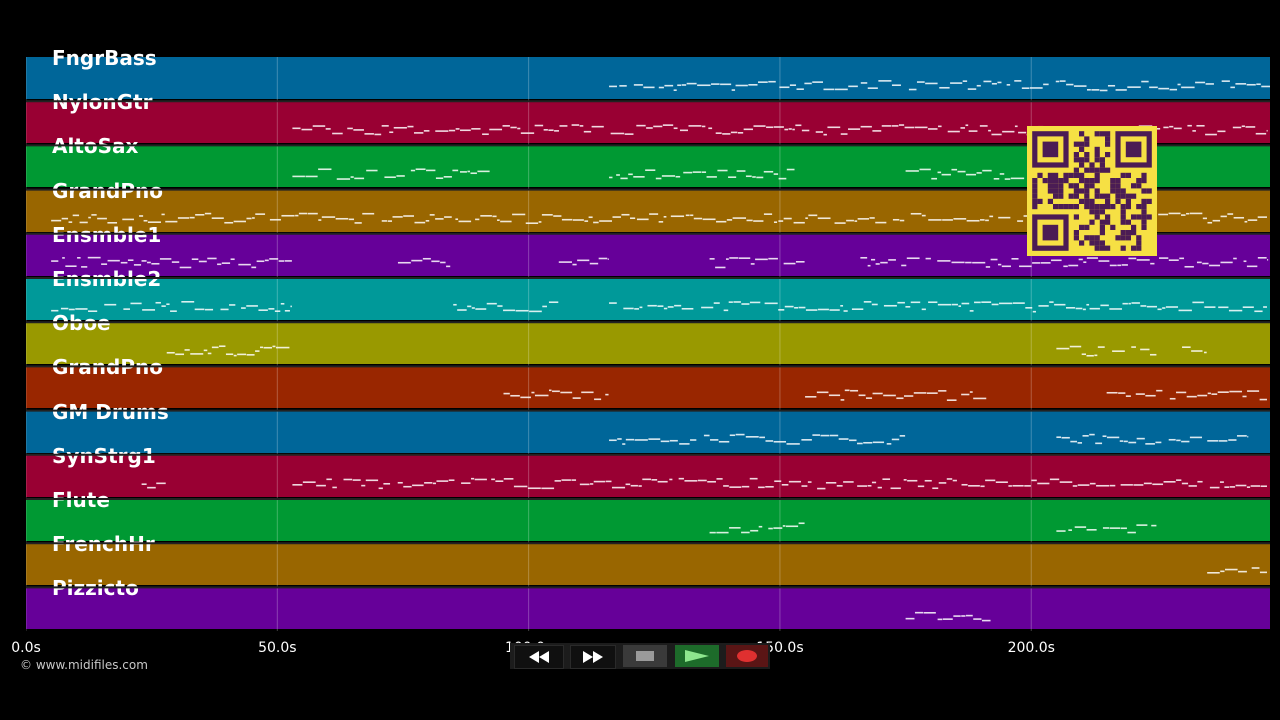 The image size is (1280, 720). Describe the element at coordinates (107, 234) in the screenshot. I see `track-label: Ensmble1` at that location.